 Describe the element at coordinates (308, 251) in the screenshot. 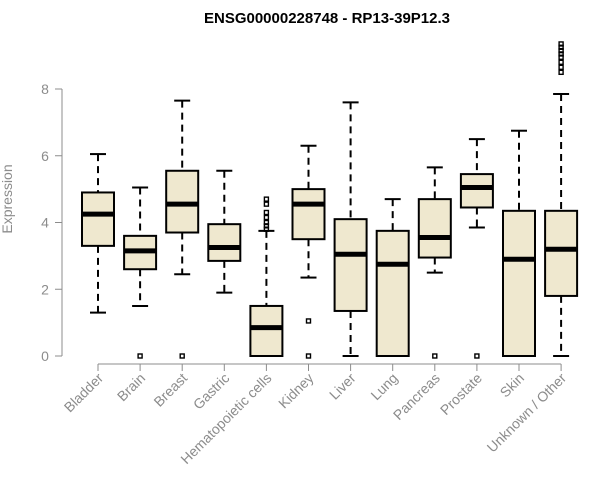

I see `box-kidney` at that location.